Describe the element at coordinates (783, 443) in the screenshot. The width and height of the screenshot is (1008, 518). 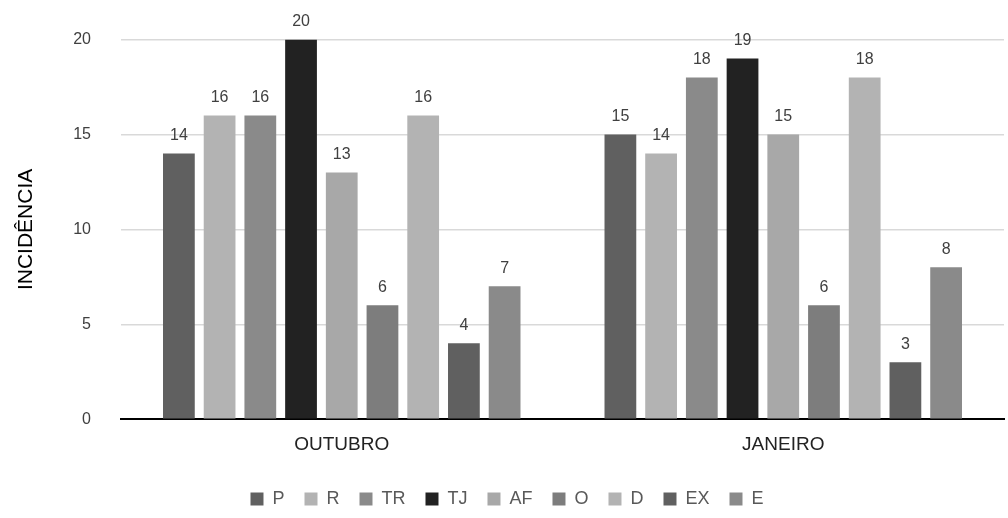
I see `x-tick-label: JANEIRO` at that location.